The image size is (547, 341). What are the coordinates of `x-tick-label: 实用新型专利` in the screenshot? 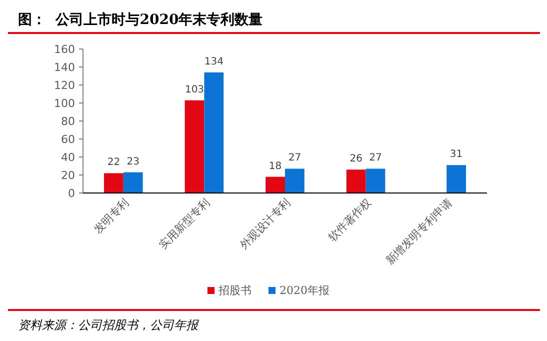 It's located at (184, 224).